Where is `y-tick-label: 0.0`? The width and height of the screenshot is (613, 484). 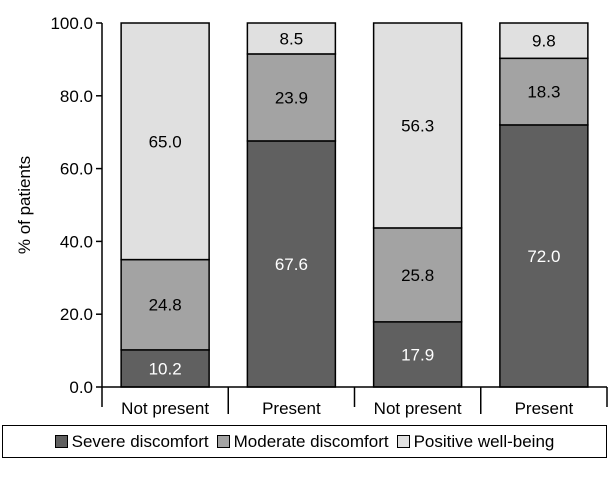 y-tick-label: 0.0 is located at coordinates (81, 387).